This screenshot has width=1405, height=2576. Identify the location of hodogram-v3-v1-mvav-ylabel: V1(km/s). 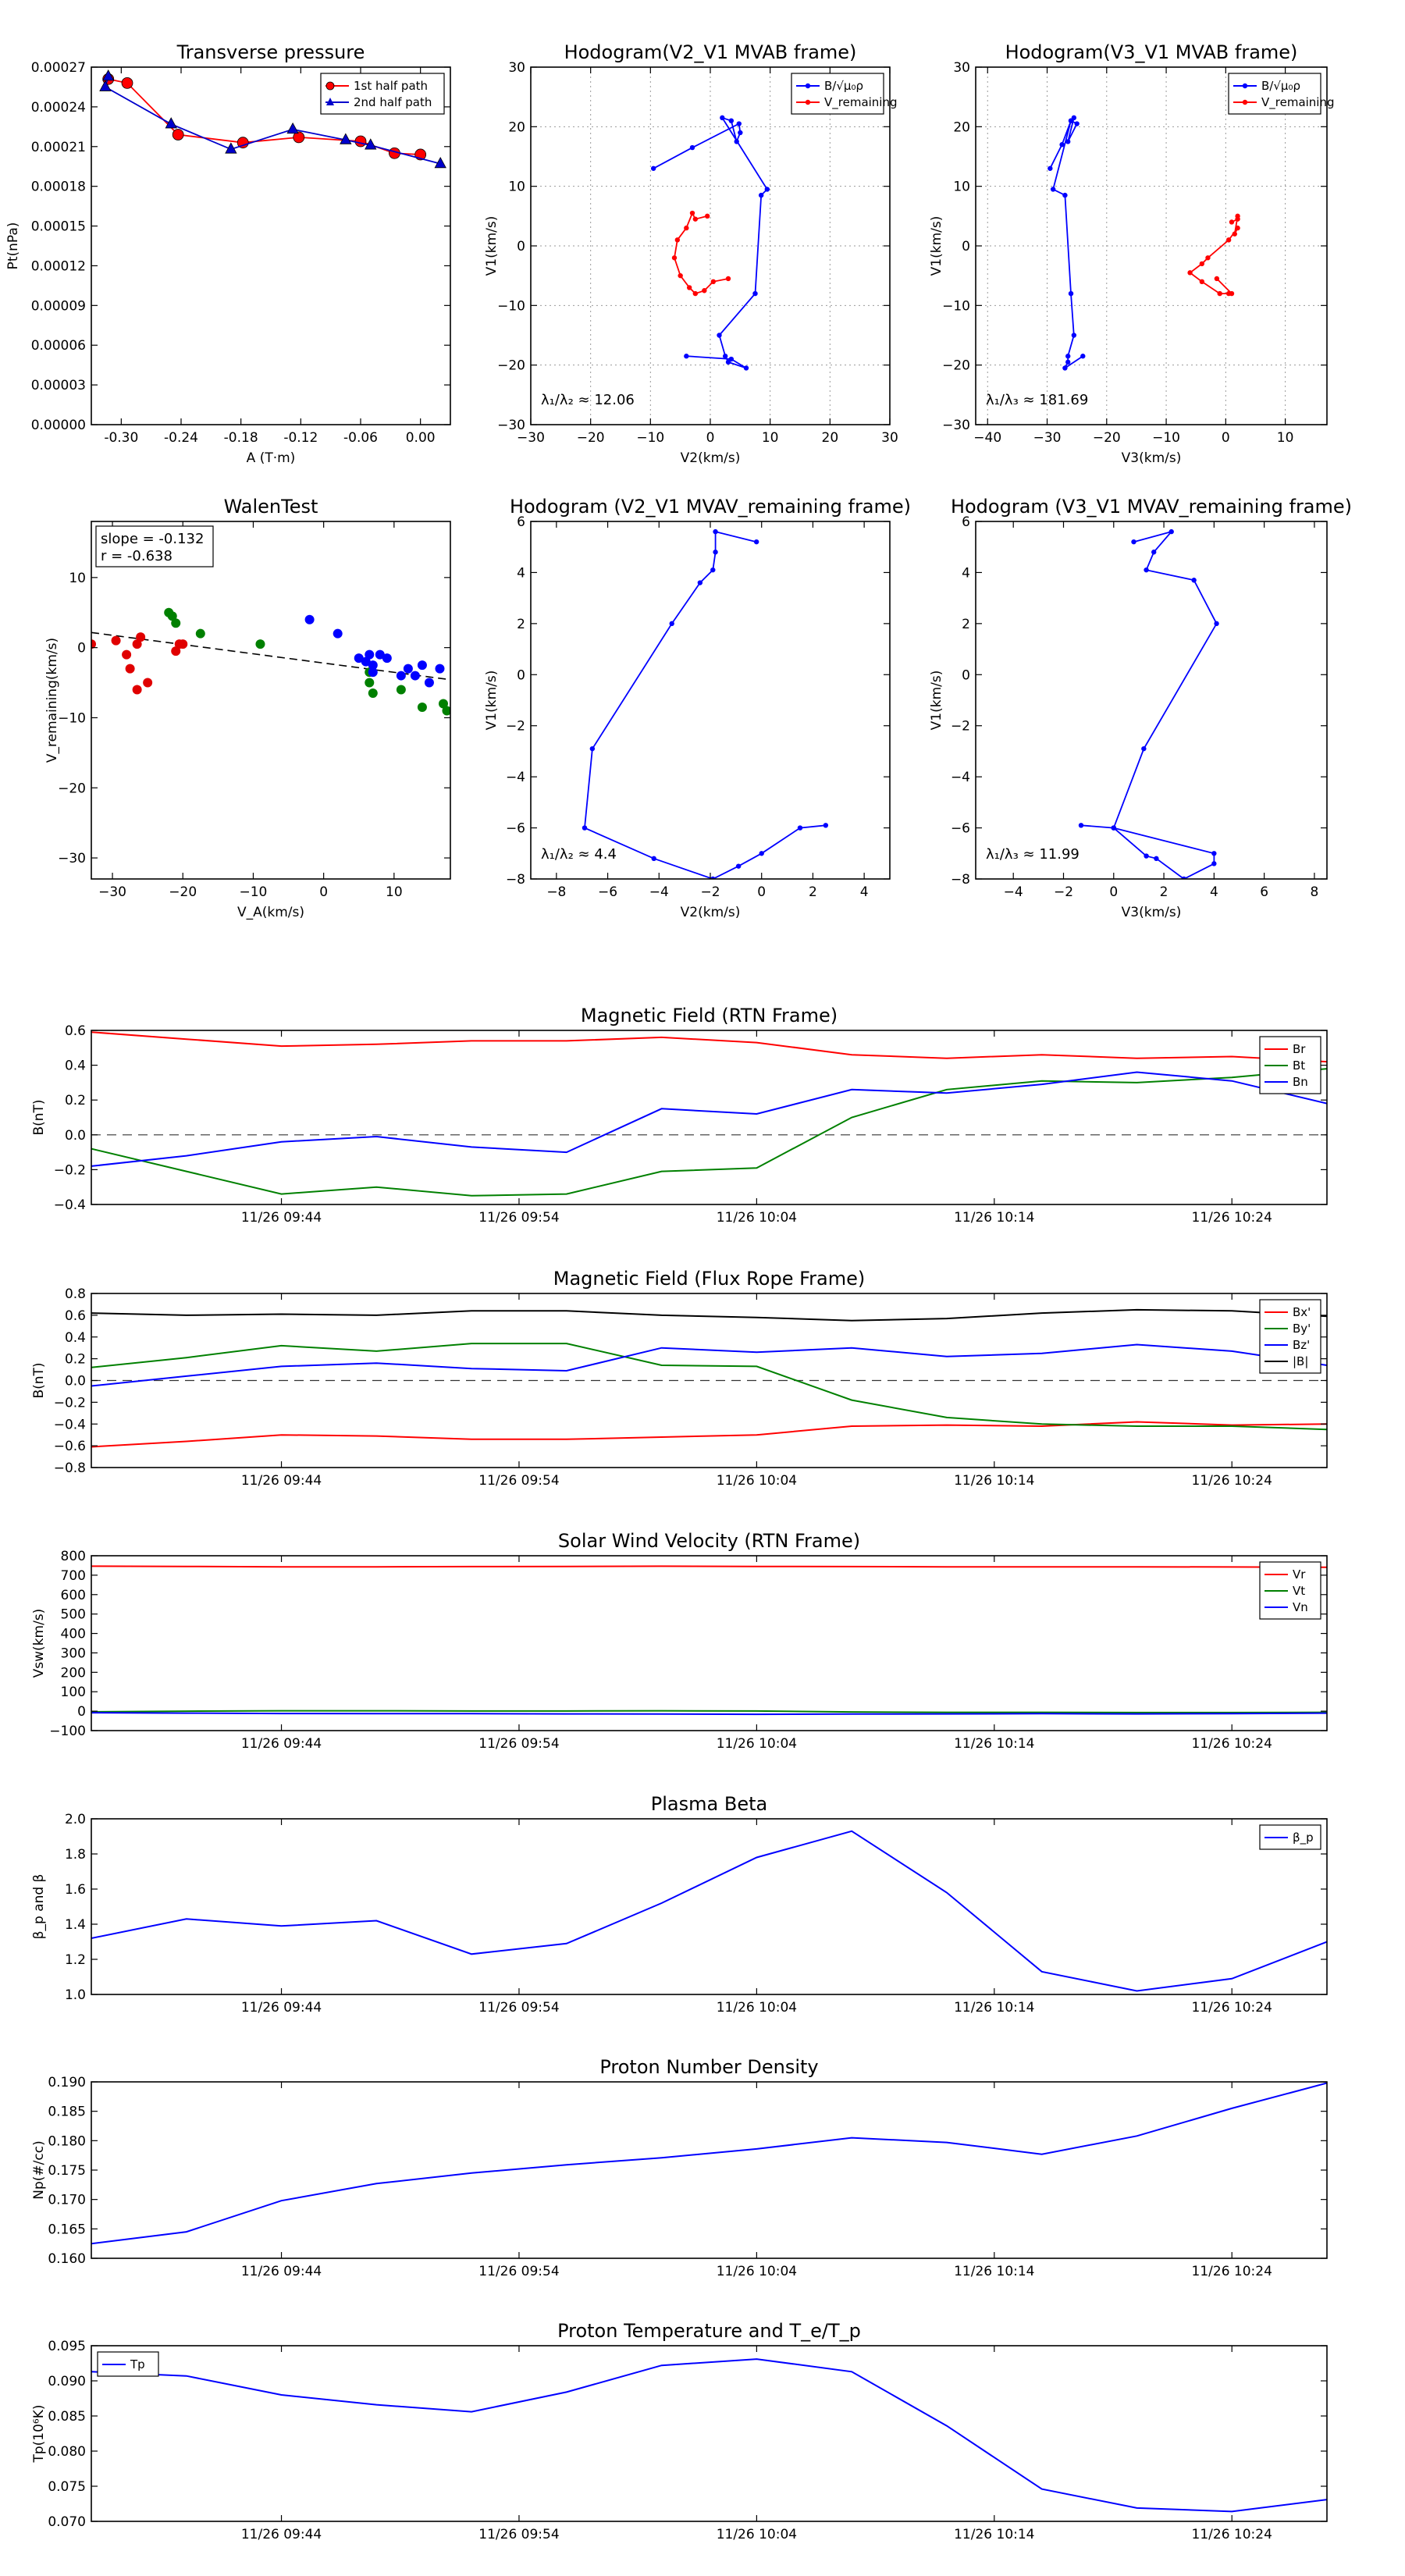
(937, 701).